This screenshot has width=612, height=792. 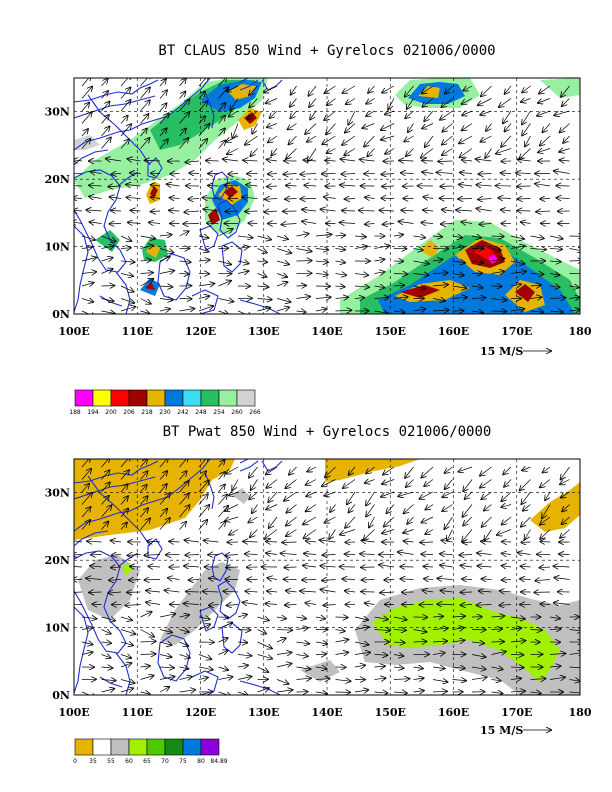 I want to click on colorbar-level-label: 35, so click(x=93, y=761).